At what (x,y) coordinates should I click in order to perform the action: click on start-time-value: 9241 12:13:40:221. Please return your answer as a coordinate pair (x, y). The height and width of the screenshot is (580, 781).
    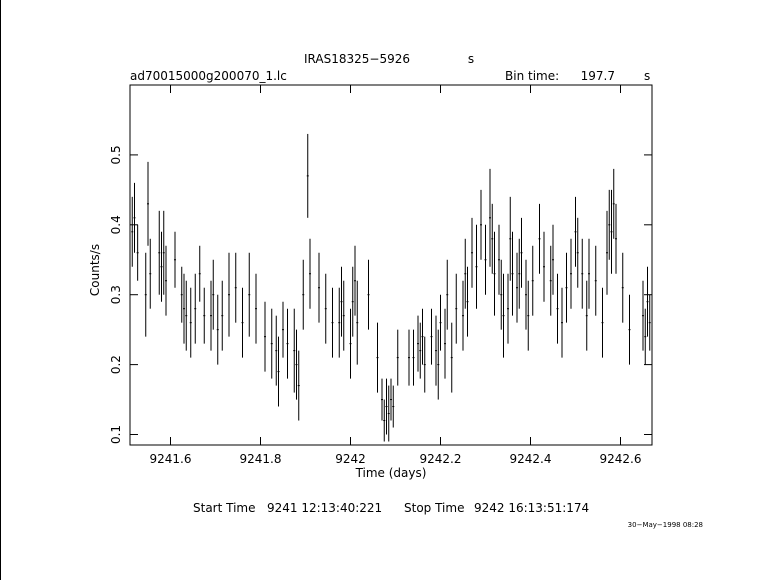
    Looking at the image, I should click on (324, 508).